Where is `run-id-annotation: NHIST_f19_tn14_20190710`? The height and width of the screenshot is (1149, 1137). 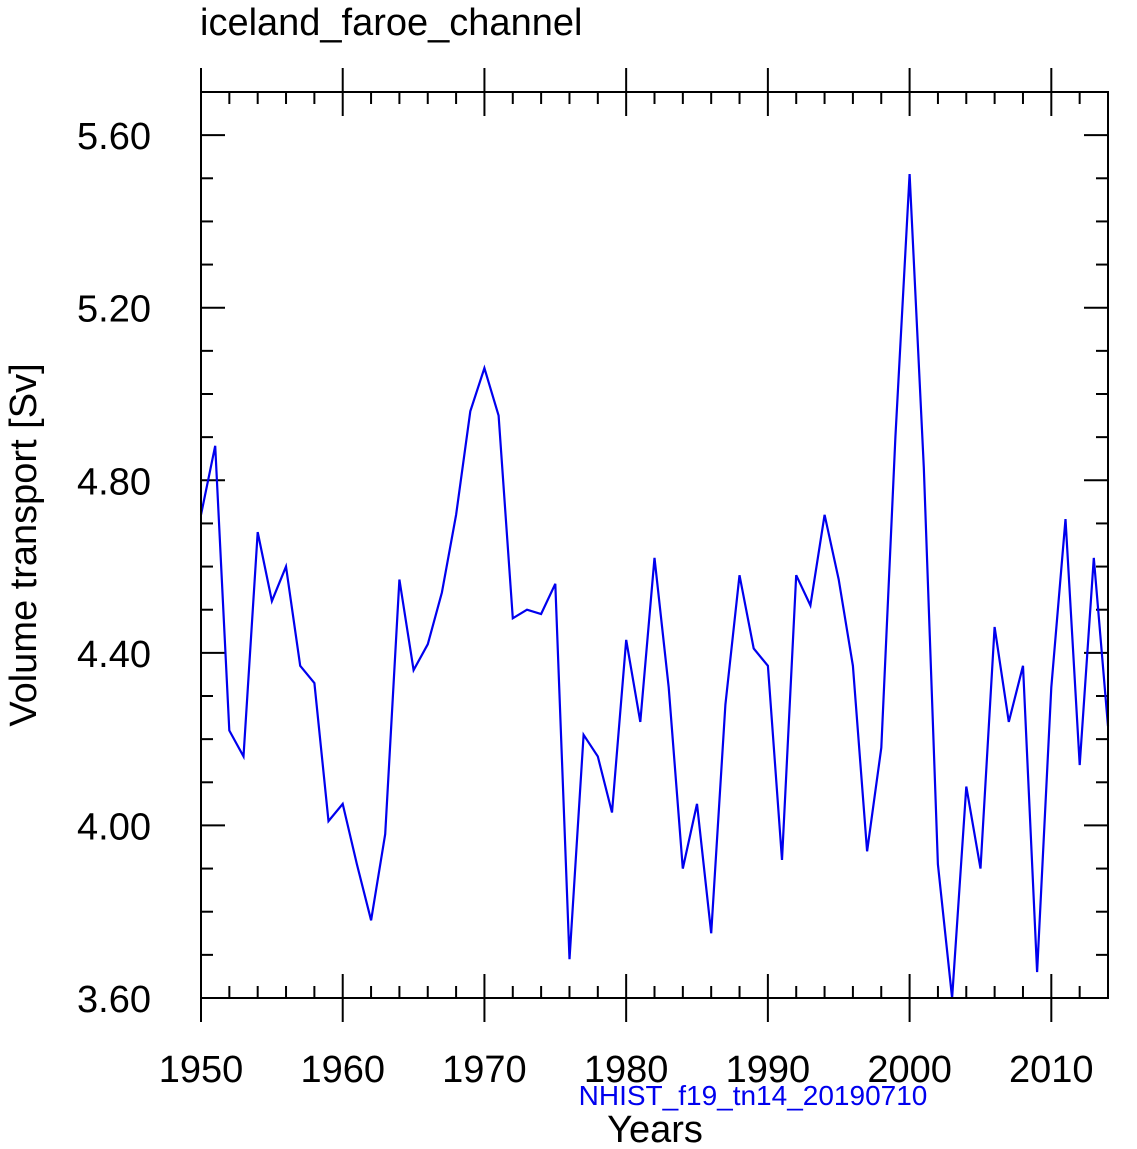
run-id-annotation: NHIST_f19_tn14_20190710 is located at coordinates (753, 1095).